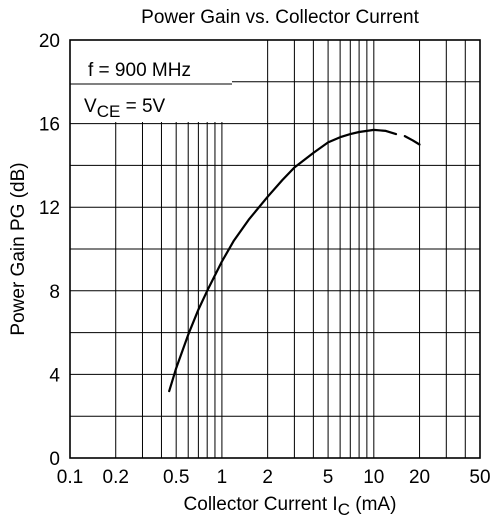  I want to click on x-axis-label: Collector Current IC (mA), so click(290, 506).